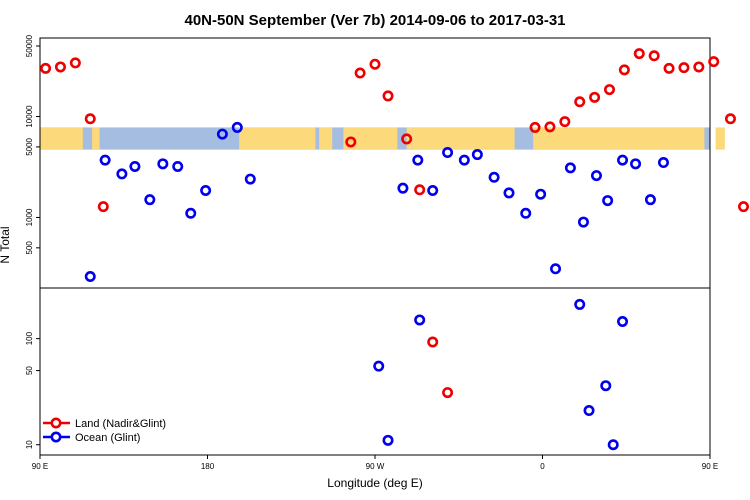  What do you see at coordinates (107, 438) in the screenshot?
I see `legend-label: Ocean (Glint)` at bounding box center [107, 438].